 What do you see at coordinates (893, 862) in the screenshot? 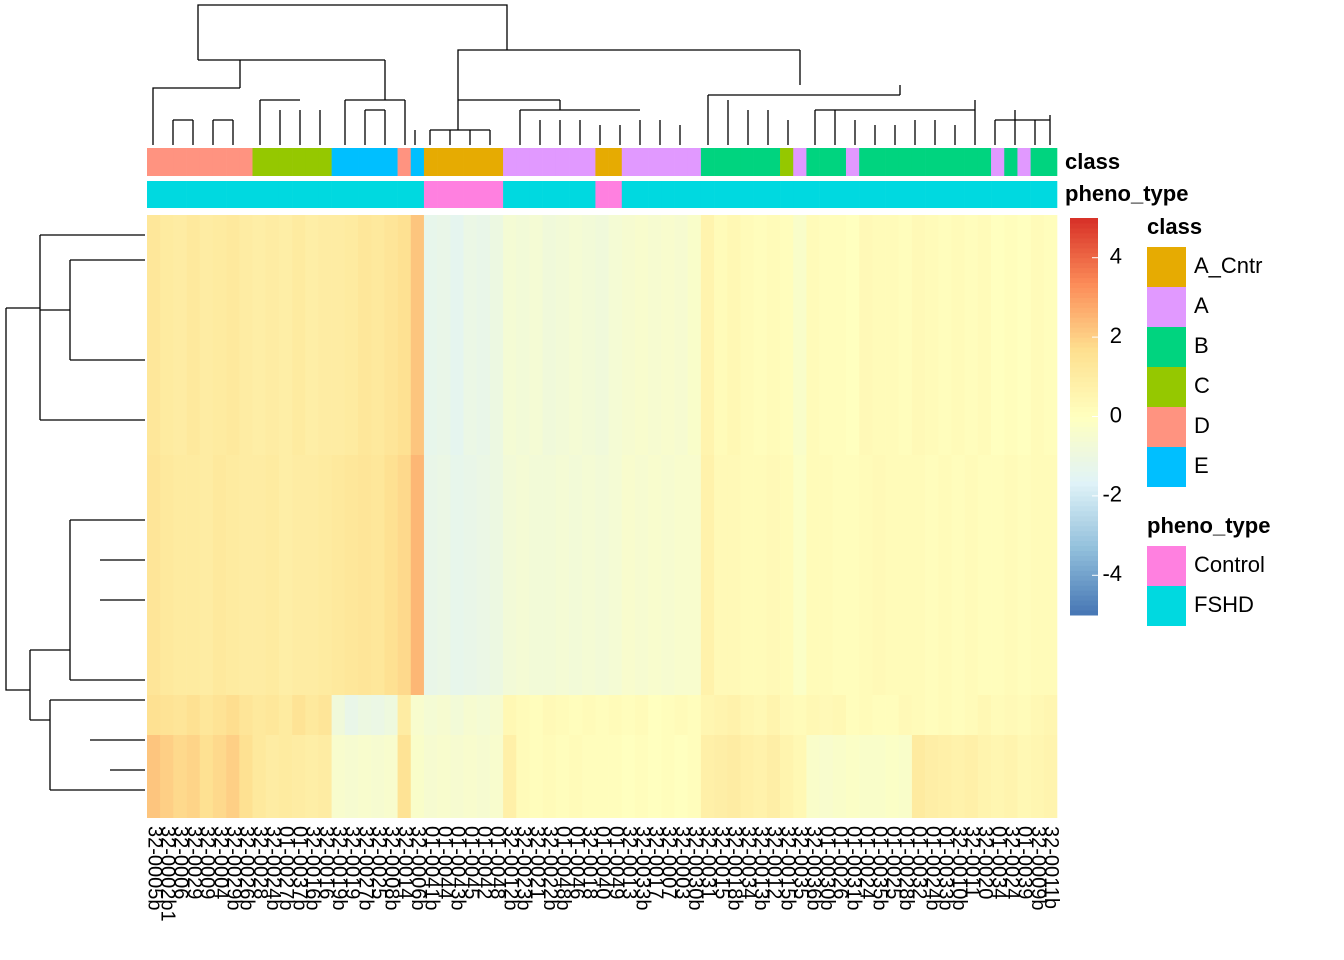
I see `column-label: 01-0025` at bounding box center [893, 862].